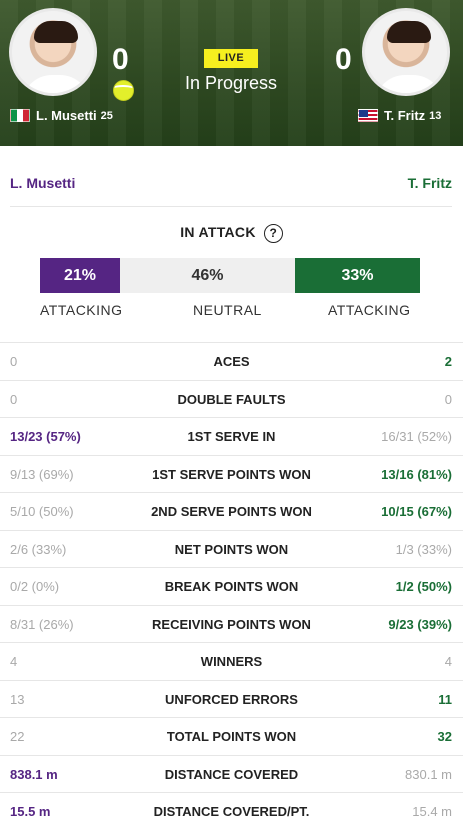 Image resolution: width=463 pixels, height=839 pixels. What do you see at coordinates (448, 361) in the screenshot?
I see `stat-right-value: 2` at bounding box center [448, 361].